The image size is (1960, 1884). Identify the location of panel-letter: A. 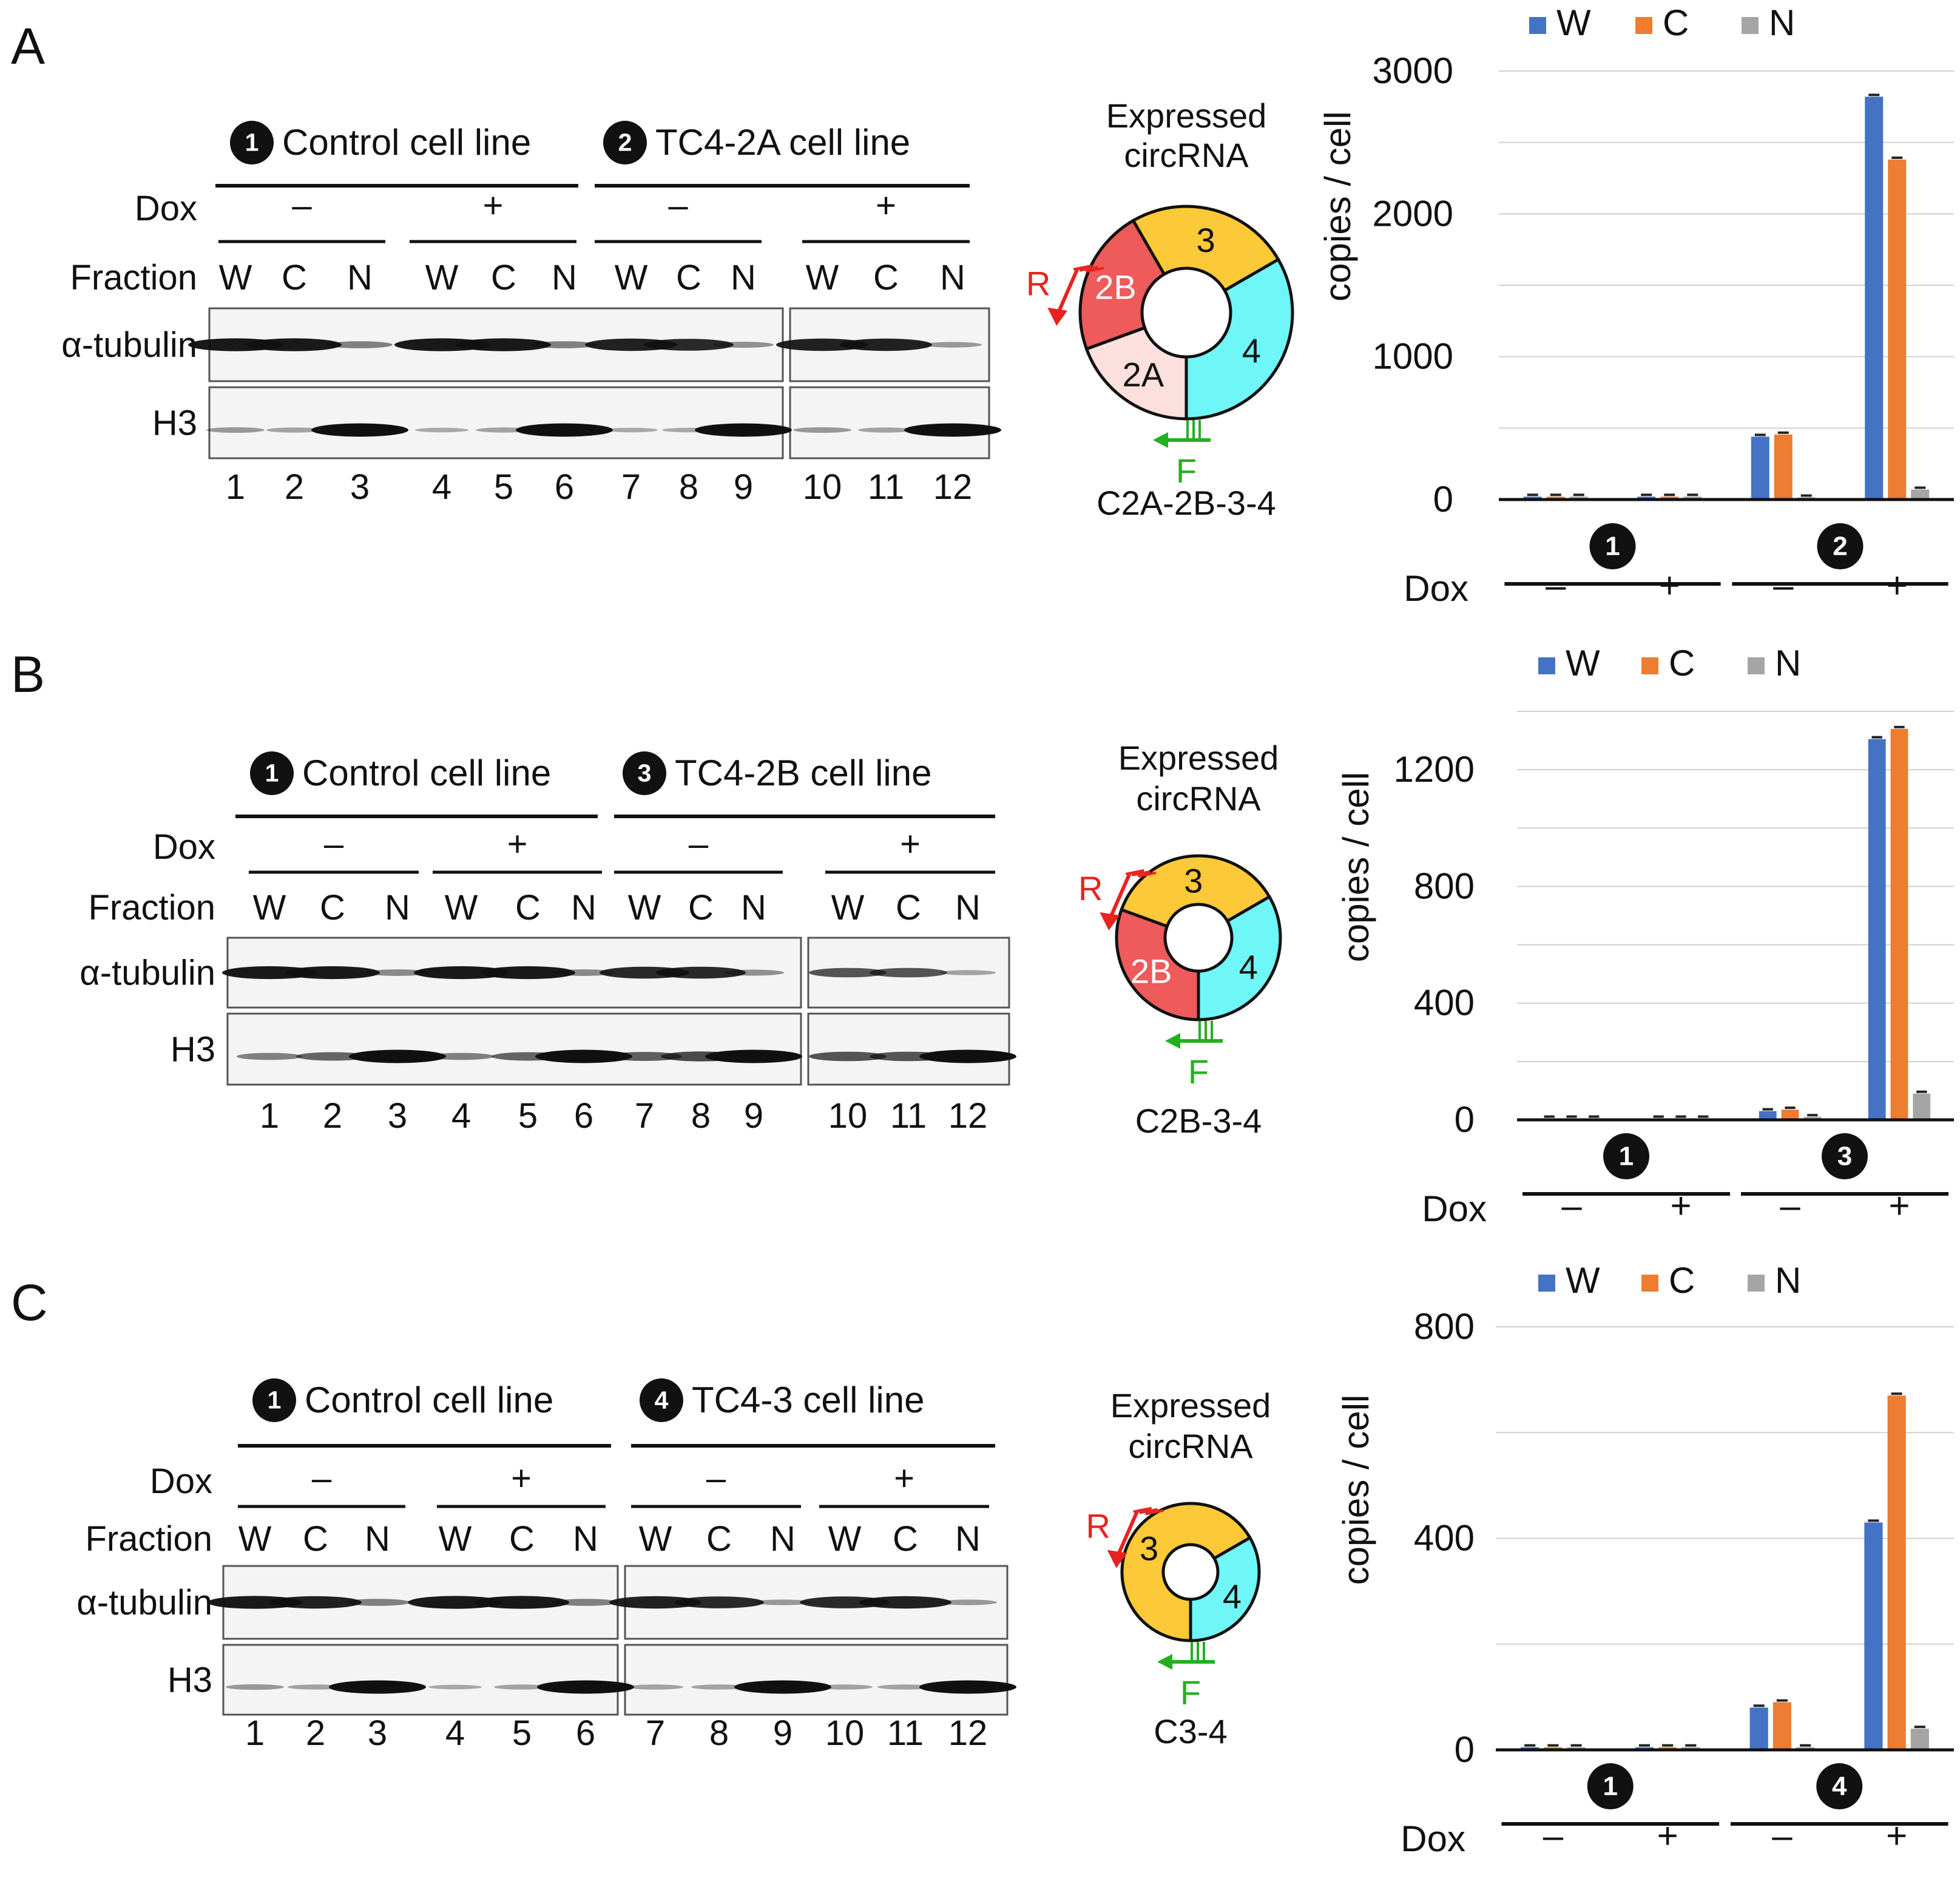
(28, 46).